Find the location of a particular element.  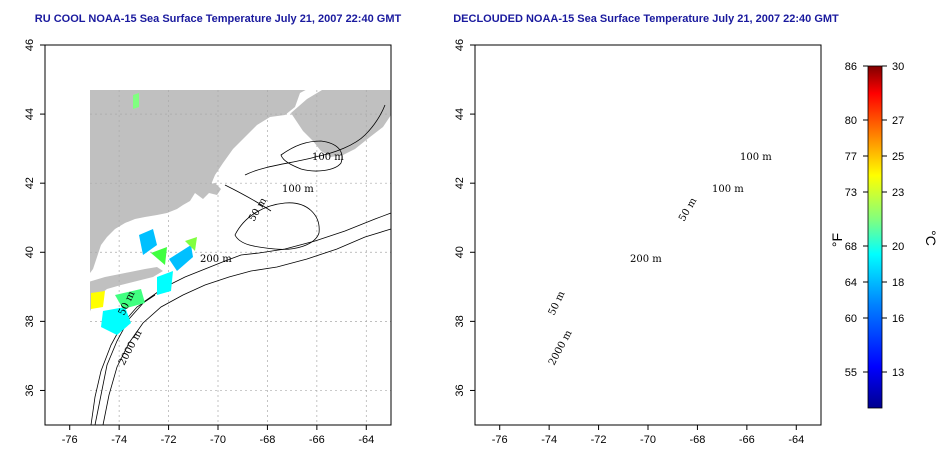

colorbar-ticks: 30 86 27 80 25 77 23 73 20 68 18 64 16 60 13 55 is located at coordinates (875, 220).